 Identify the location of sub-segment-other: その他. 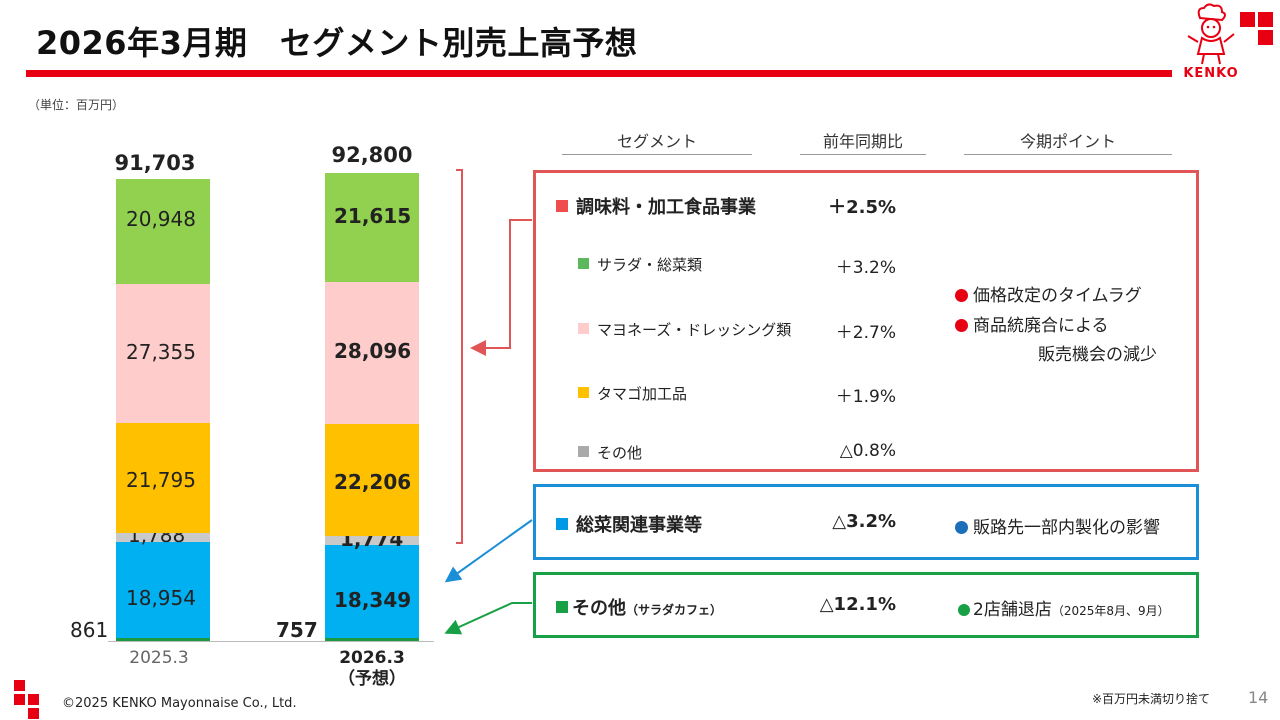
(610, 452).